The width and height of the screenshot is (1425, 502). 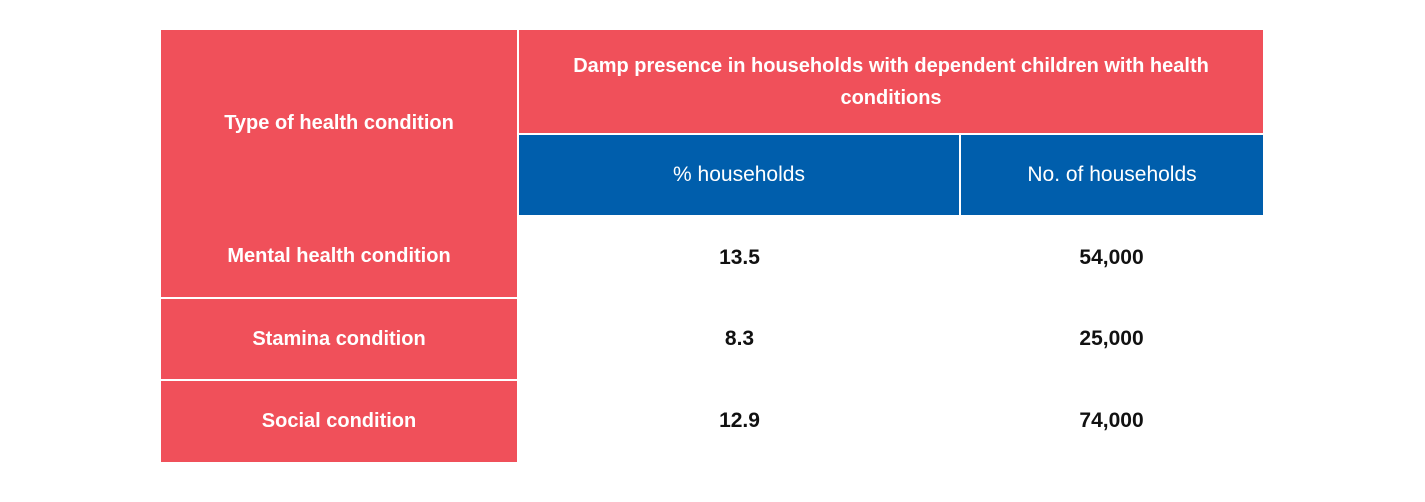 What do you see at coordinates (739, 175) in the screenshot?
I see `column-header-percent: % households` at bounding box center [739, 175].